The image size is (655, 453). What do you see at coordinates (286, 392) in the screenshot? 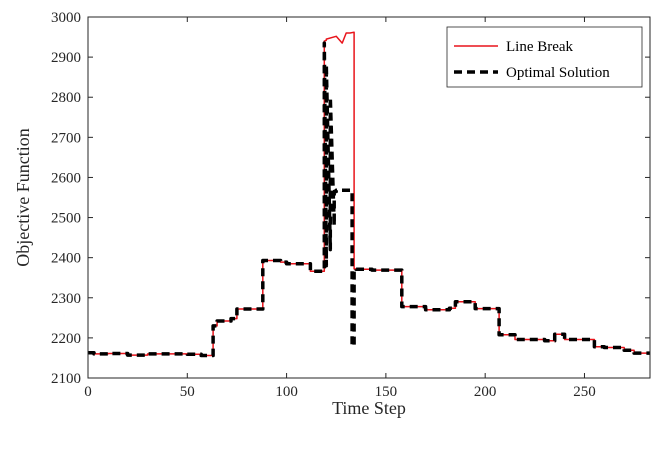
I see `x-tick-label: 100` at bounding box center [286, 392].